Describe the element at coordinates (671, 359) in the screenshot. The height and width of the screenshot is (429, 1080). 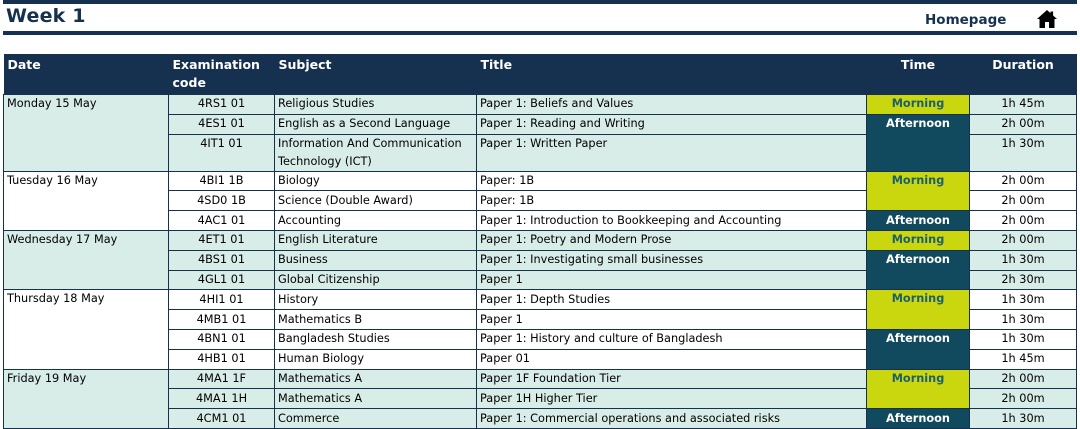
I see `title-cell: Paper 01` at that location.